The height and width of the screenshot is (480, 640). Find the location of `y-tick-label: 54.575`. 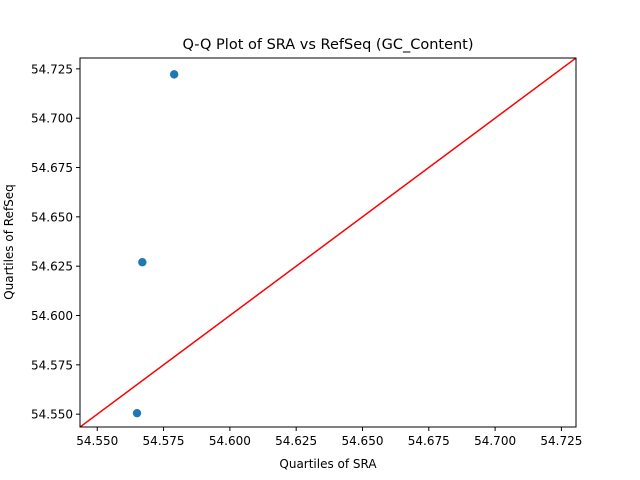

y-tick-label: 54.575 is located at coordinates (52, 365).